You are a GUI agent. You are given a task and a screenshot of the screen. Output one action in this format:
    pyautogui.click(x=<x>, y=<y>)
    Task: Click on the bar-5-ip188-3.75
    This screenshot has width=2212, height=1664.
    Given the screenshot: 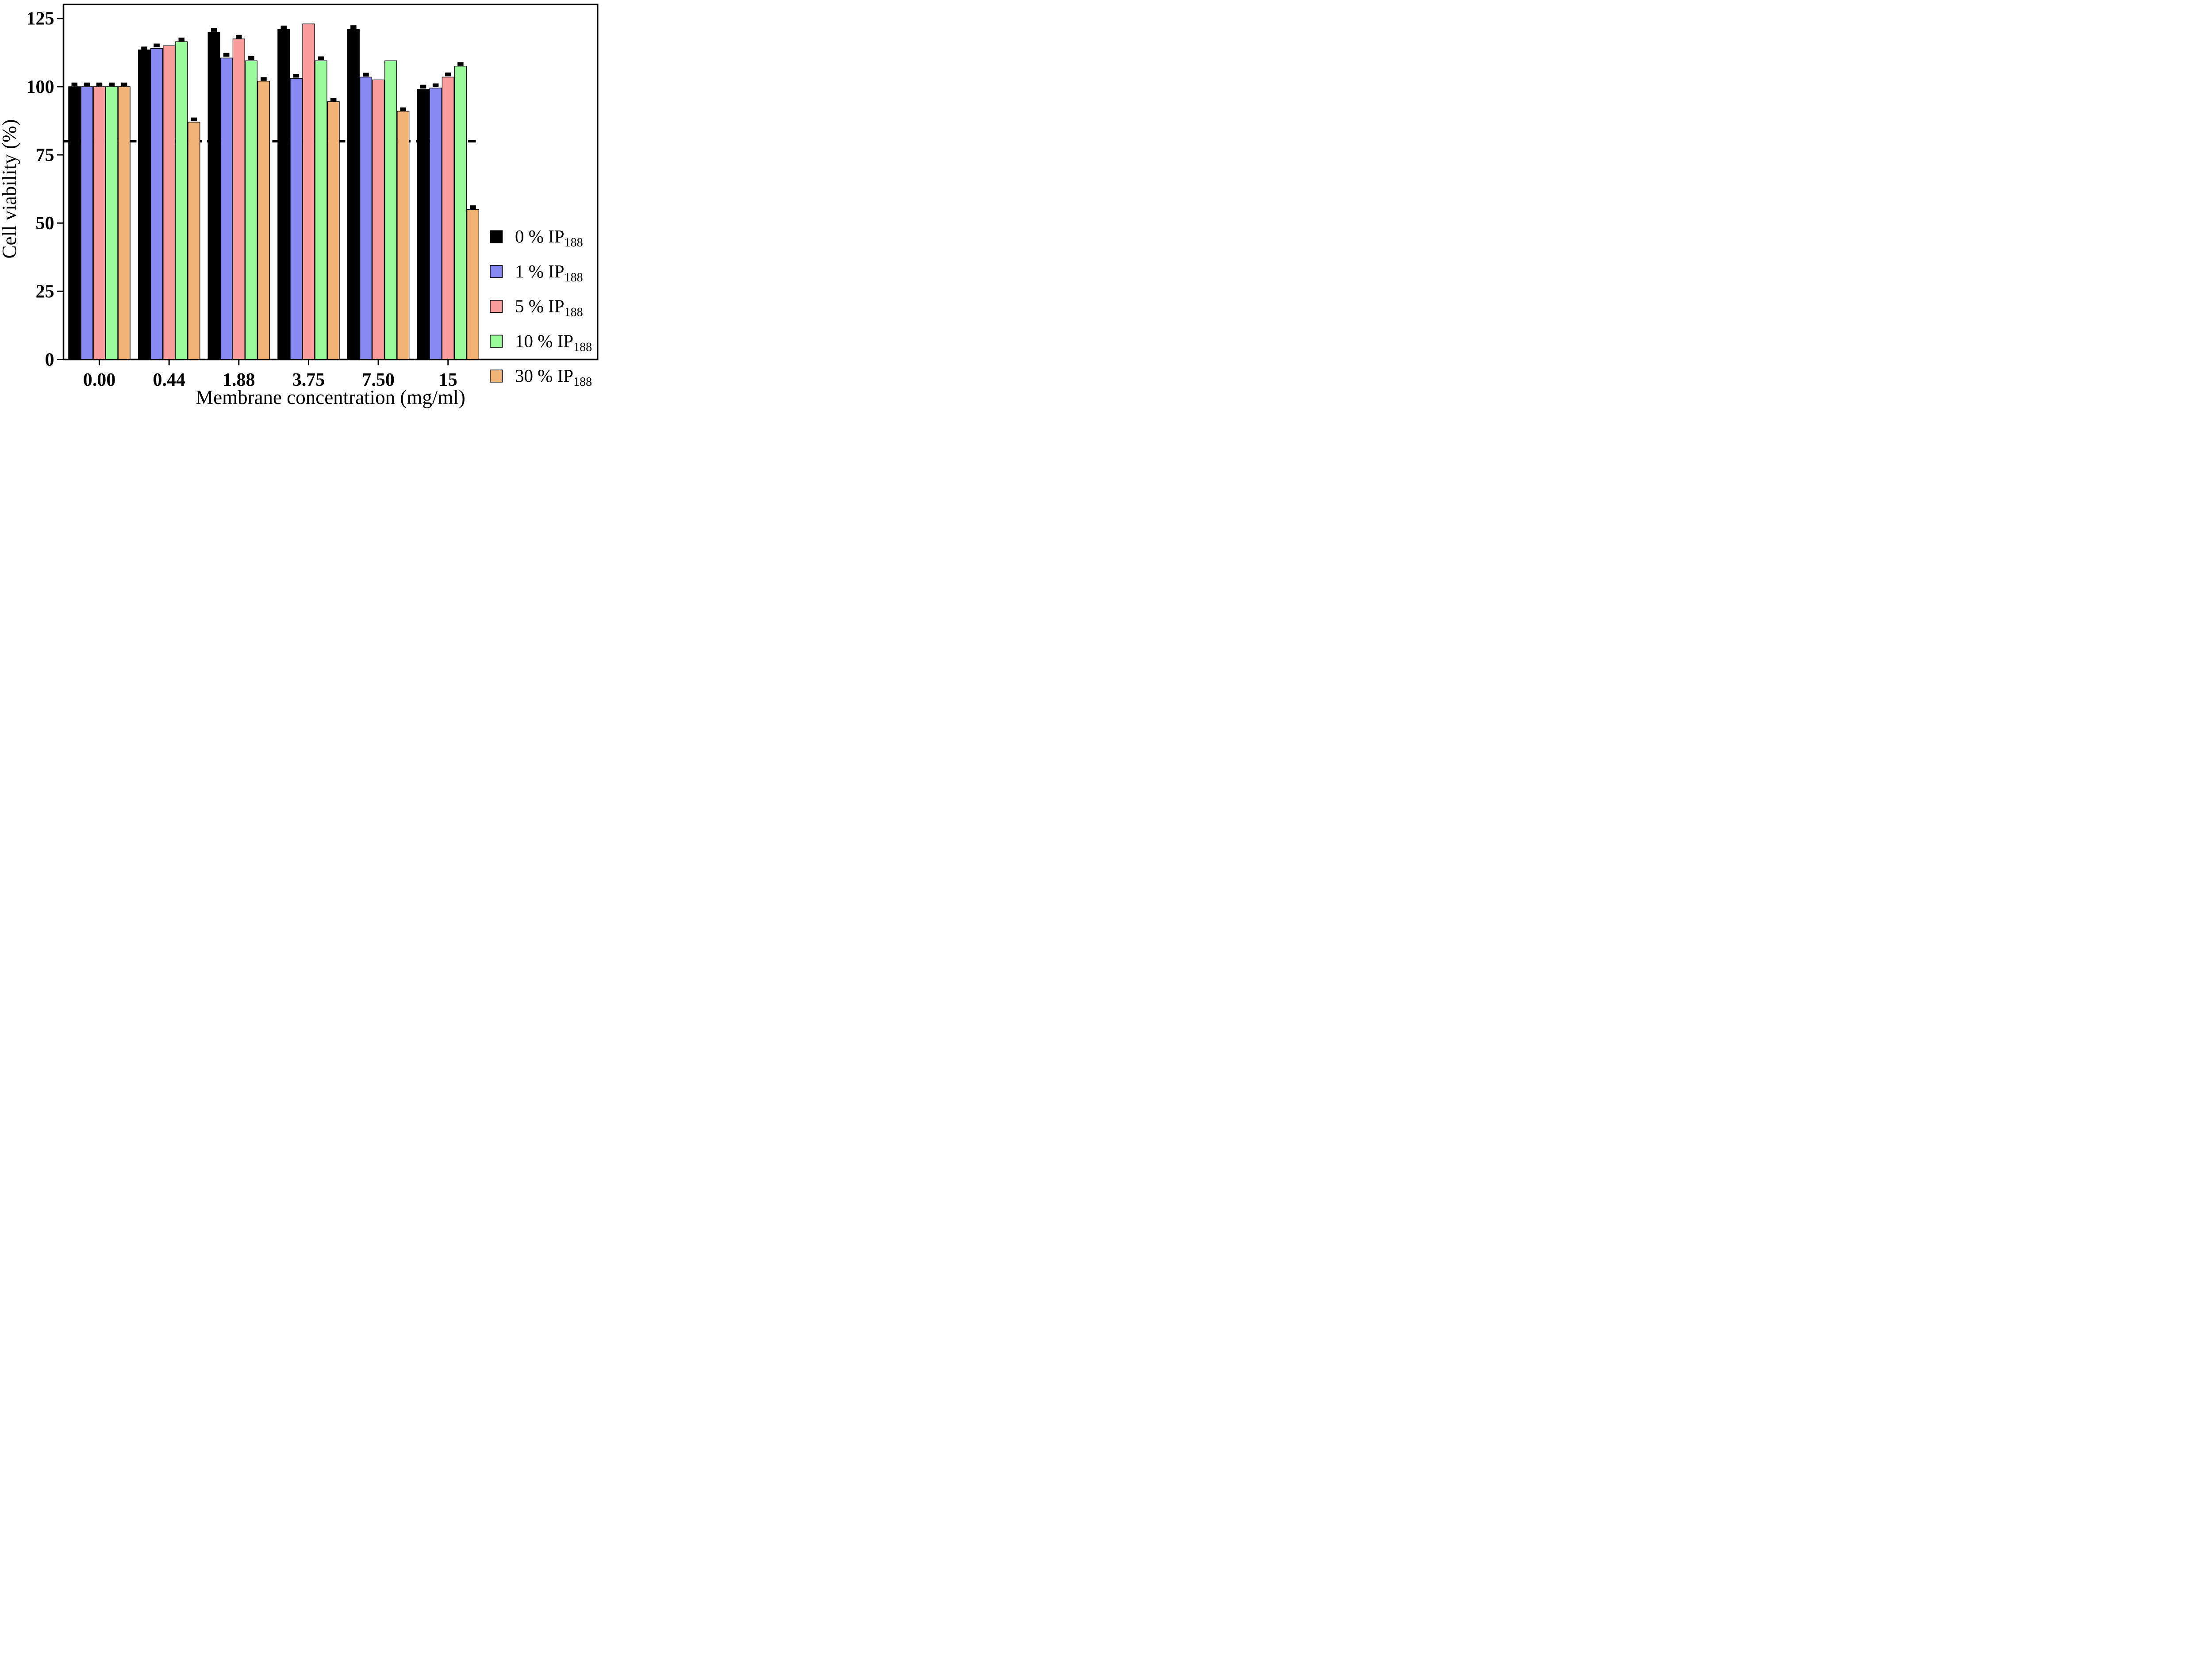 What is the action you would take?
    pyautogui.click(x=309, y=191)
    